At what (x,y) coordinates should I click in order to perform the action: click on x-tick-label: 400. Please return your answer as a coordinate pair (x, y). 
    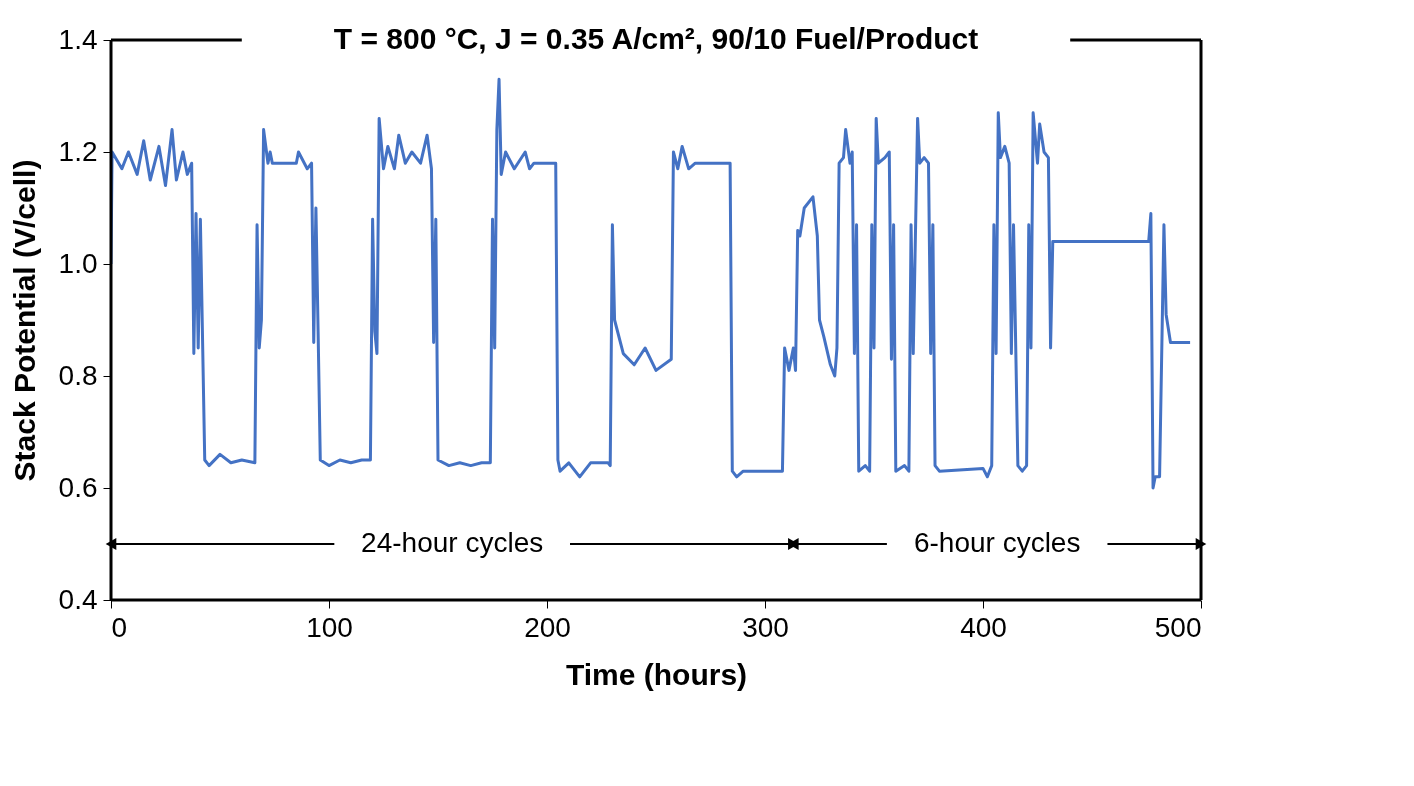
    Looking at the image, I should click on (983, 627).